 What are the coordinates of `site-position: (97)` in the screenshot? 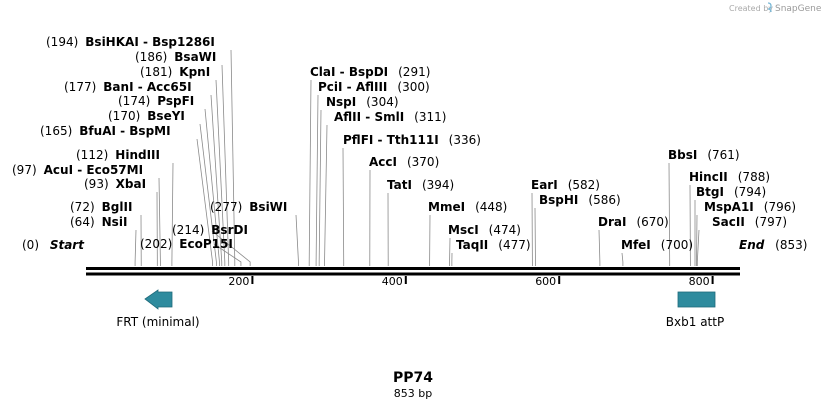 It's located at (24, 170).